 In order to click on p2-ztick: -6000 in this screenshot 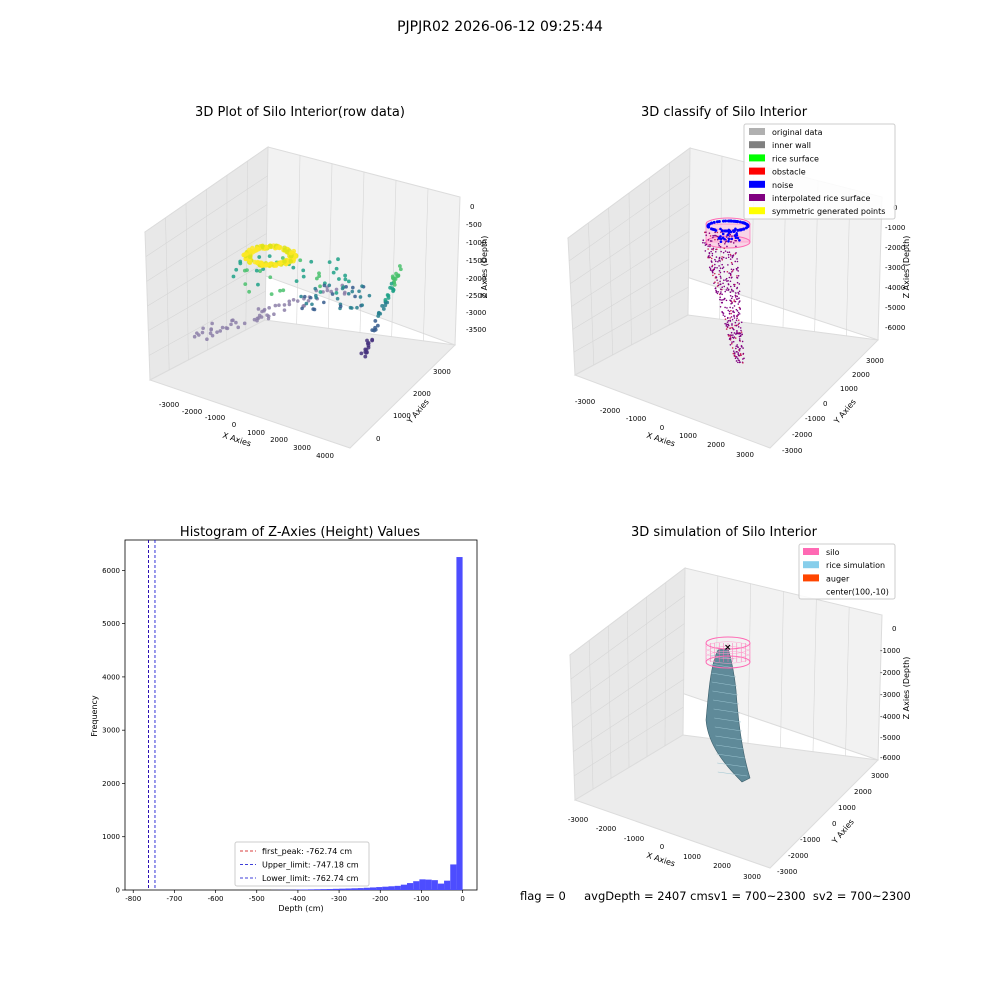, I will do `click(895, 328)`.